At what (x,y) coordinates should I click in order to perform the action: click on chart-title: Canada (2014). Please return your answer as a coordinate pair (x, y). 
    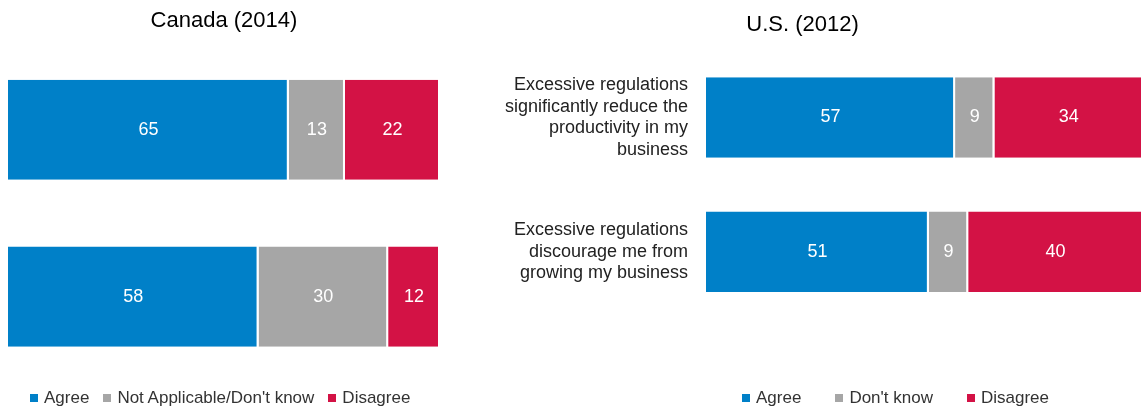
    Looking at the image, I should click on (224, 20).